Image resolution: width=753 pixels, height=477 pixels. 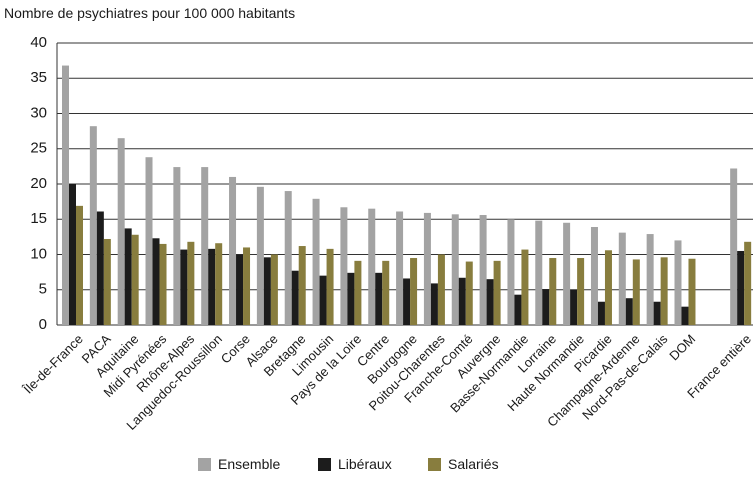 I want to click on y-tick-label: 40, so click(x=38, y=42).